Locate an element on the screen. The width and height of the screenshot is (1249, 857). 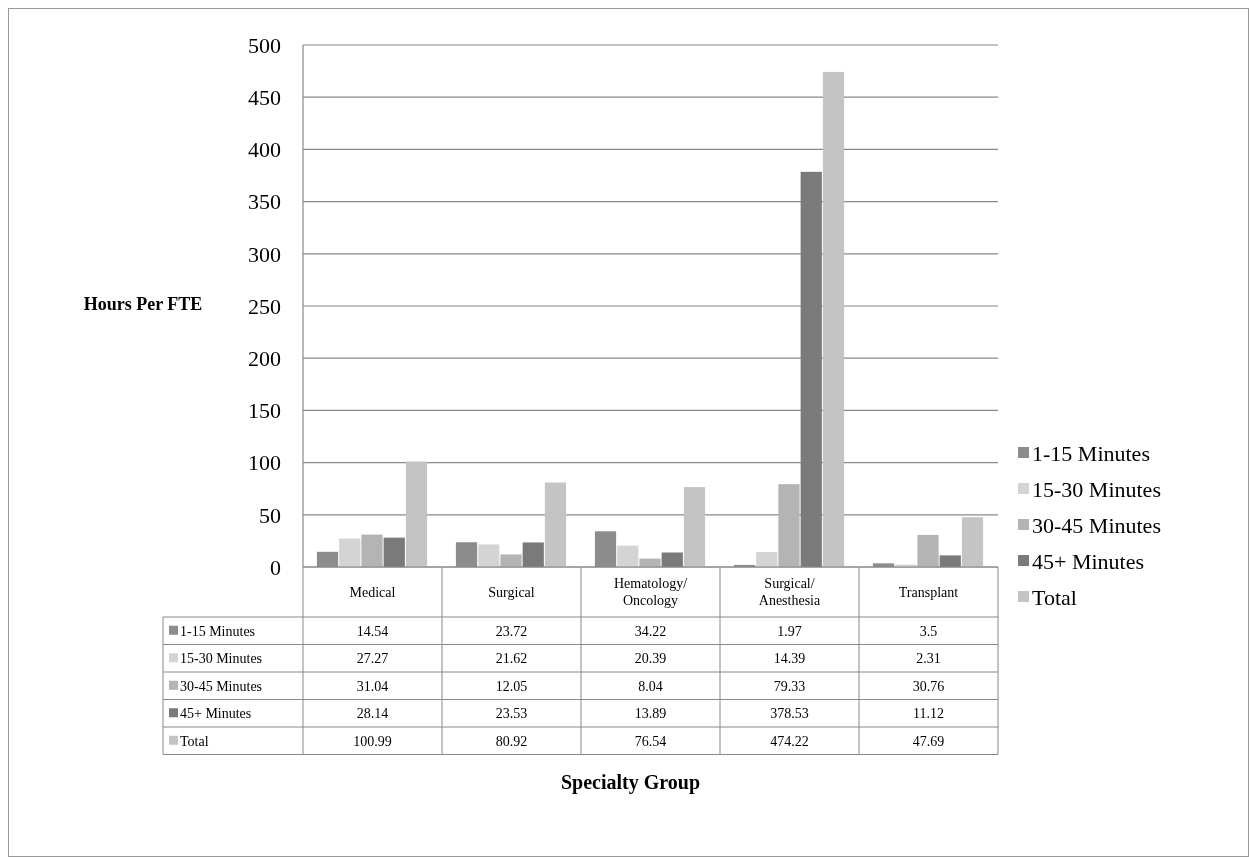
data-label: 21.62 is located at coordinates (511, 659).